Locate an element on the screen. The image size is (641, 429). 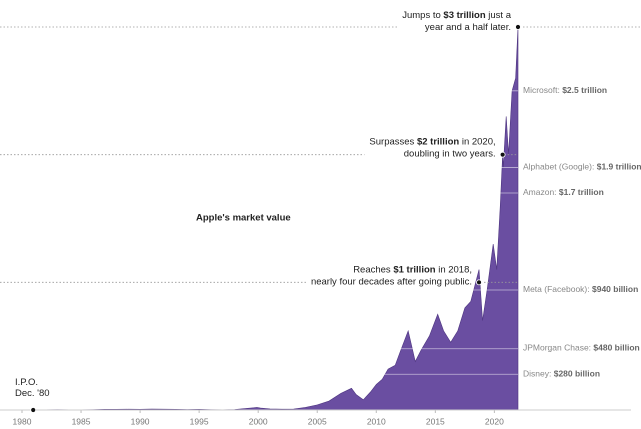
x-tick-label: 1980 is located at coordinates (22, 421).